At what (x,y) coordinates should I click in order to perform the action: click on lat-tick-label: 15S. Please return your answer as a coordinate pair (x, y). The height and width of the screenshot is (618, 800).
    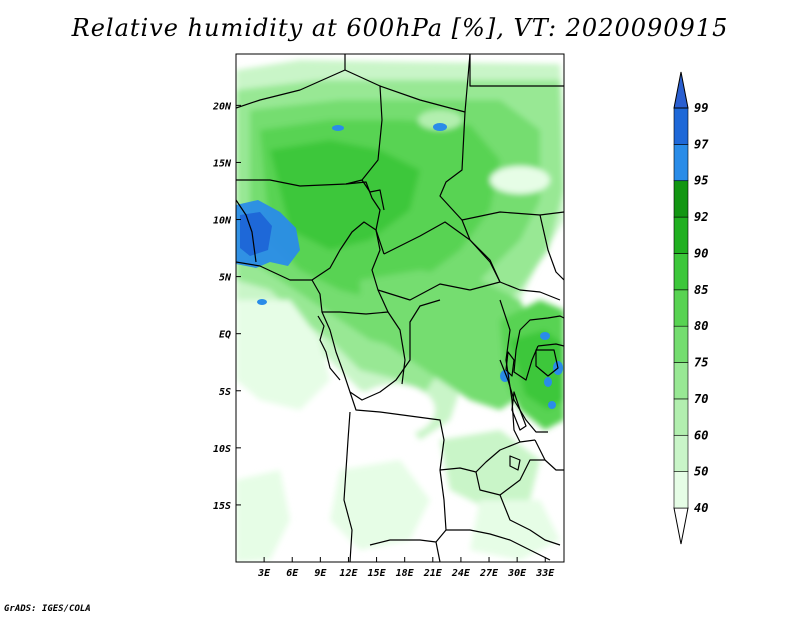
    Looking at the image, I should click on (222, 506).